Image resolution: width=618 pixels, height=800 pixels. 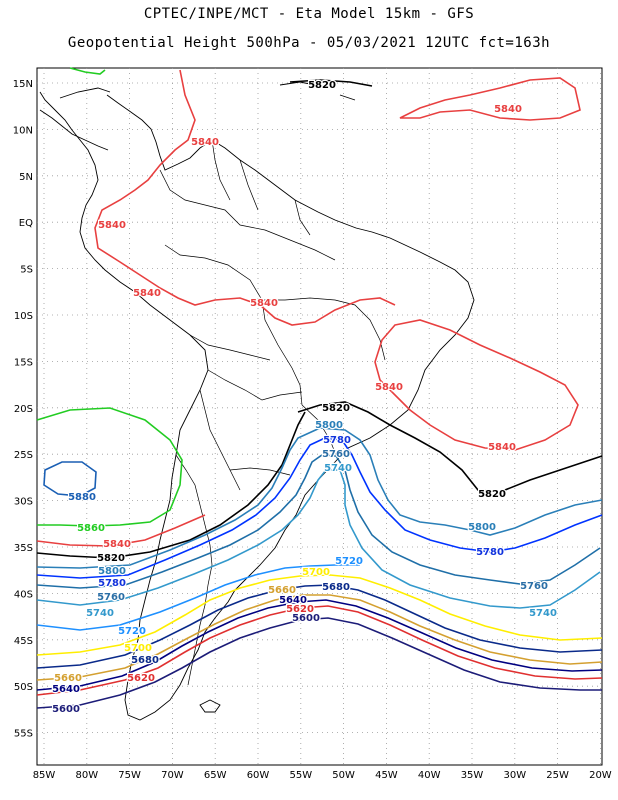 What do you see at coordinates (429, 775) in the screenshot?
I see `lon-tick-label: 40W` at bounding box center [429, 775].